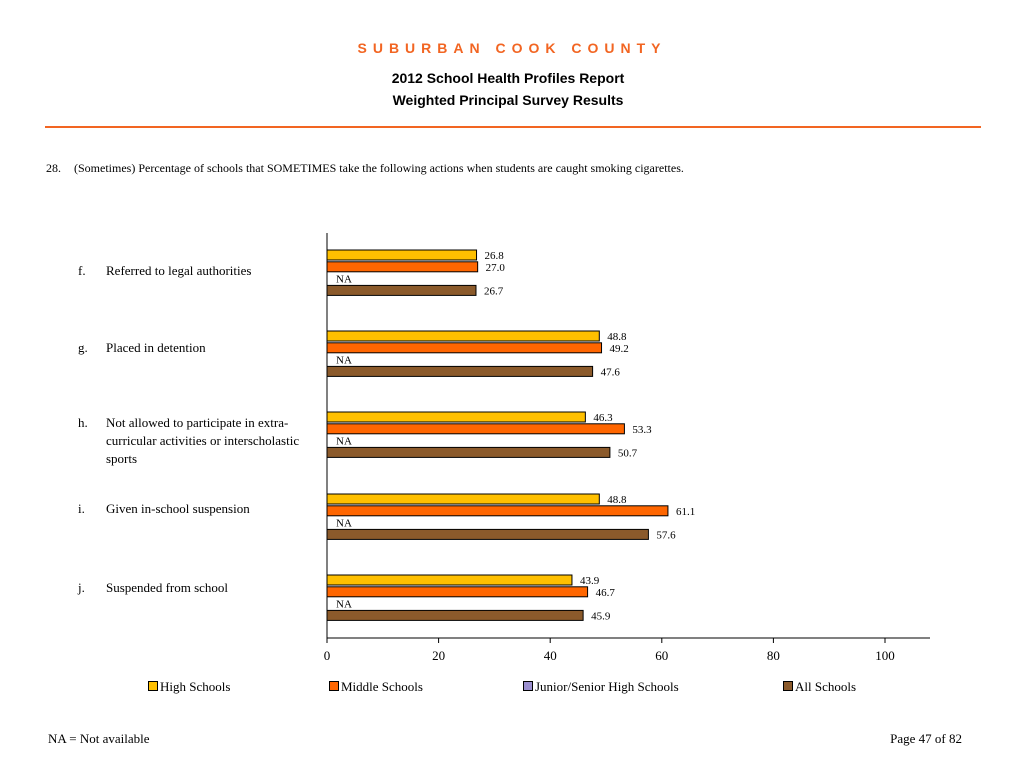 The height and width of the screenshot is (768, 1024). What do you see at coordinates (178, 508) in the screenshot?
I see `category-label: Given in-school suspension` at bounding box center [178, 508].